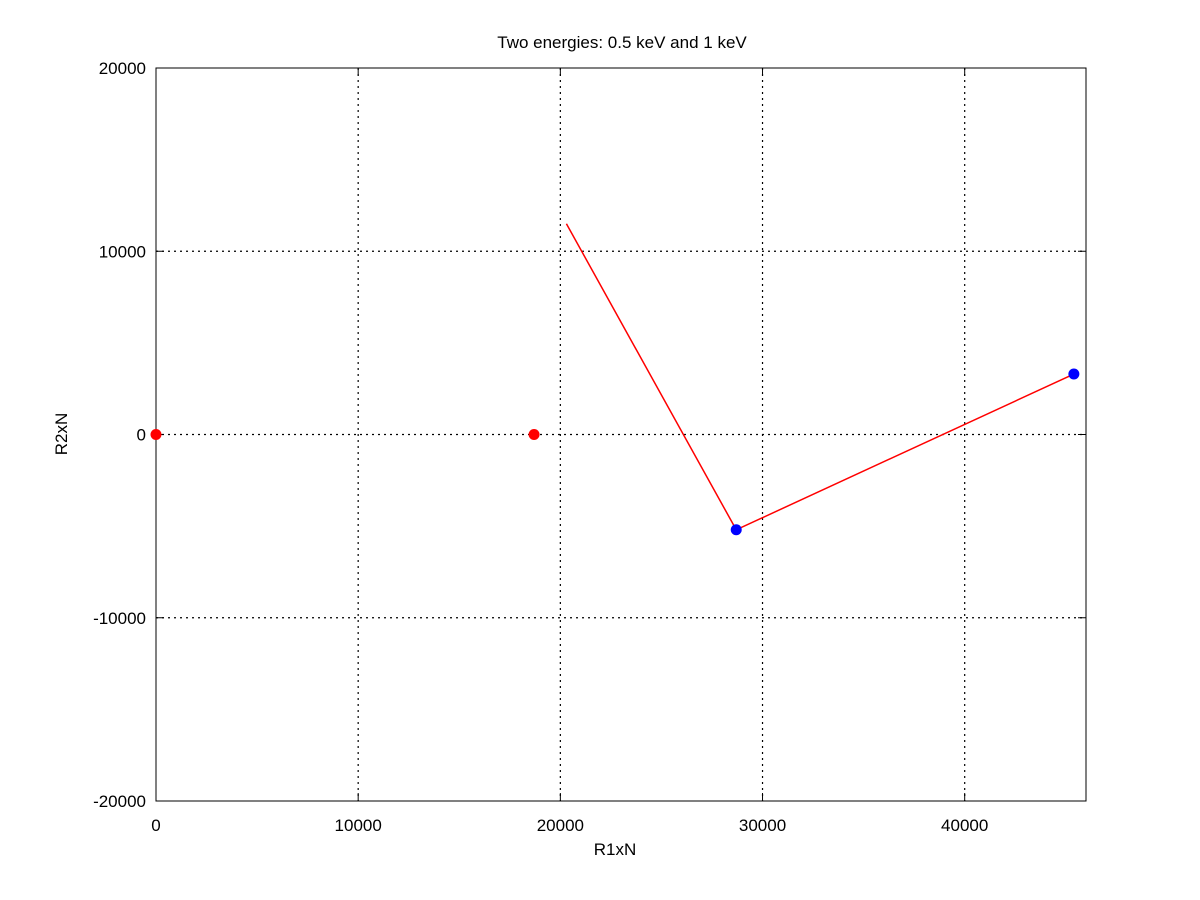 Image resolution: width=1200 pixels, height=900 pixels. Describe the element at coordinates (122, 251) in the screenshot. I see `y-tick-label: 10000` at that location.